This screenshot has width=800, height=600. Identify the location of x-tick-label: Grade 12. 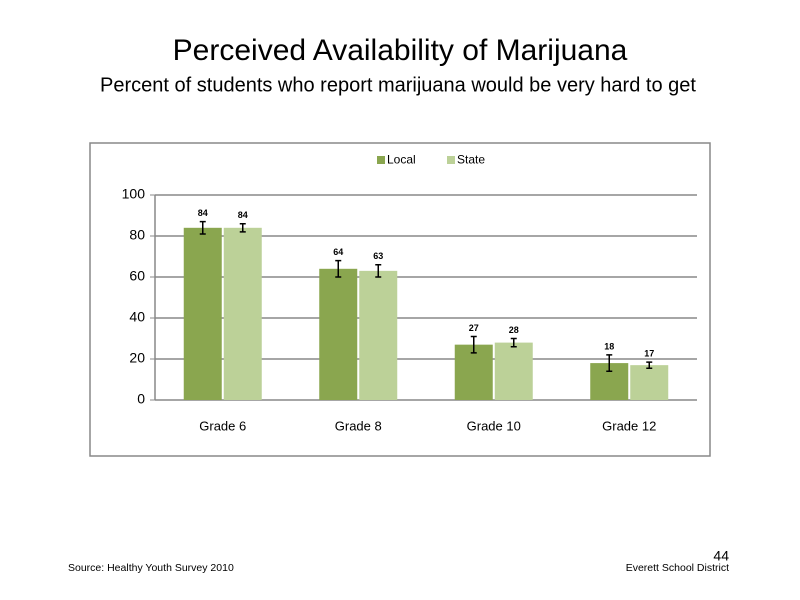
(629, 425).